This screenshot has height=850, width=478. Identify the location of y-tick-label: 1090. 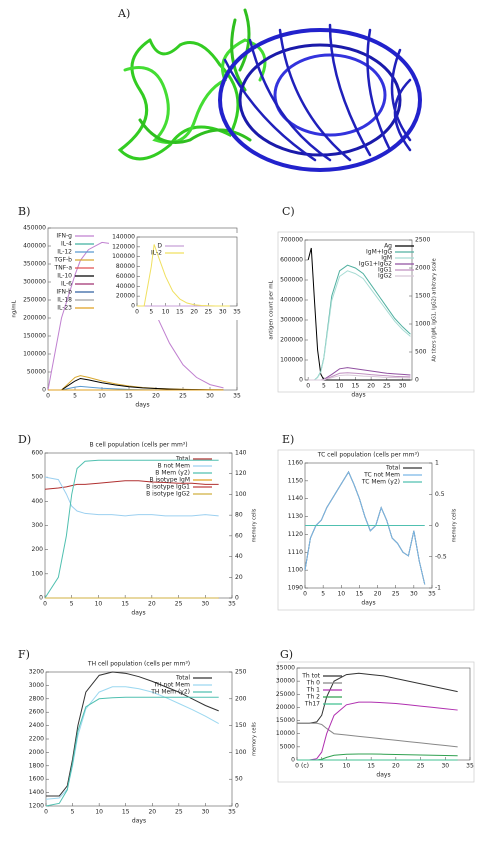
(295, 588).